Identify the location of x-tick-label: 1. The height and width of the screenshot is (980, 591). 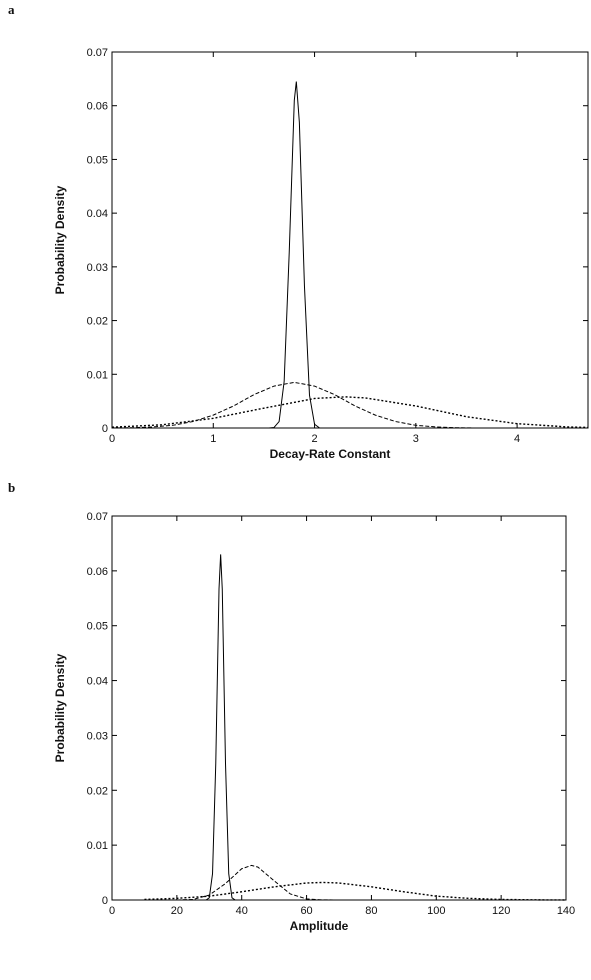
(213, 439).